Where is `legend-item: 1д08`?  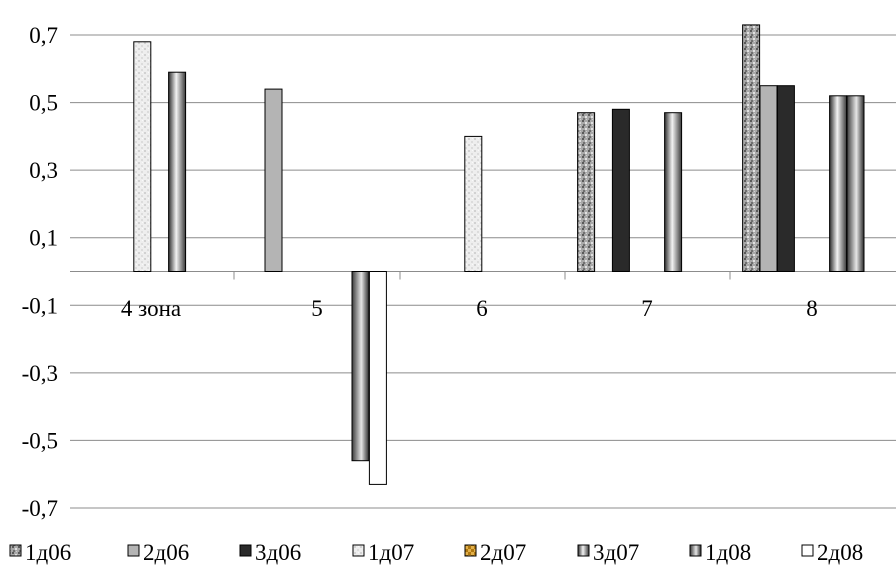 legend-item: 1д08 is located at coordinates (720, 552).